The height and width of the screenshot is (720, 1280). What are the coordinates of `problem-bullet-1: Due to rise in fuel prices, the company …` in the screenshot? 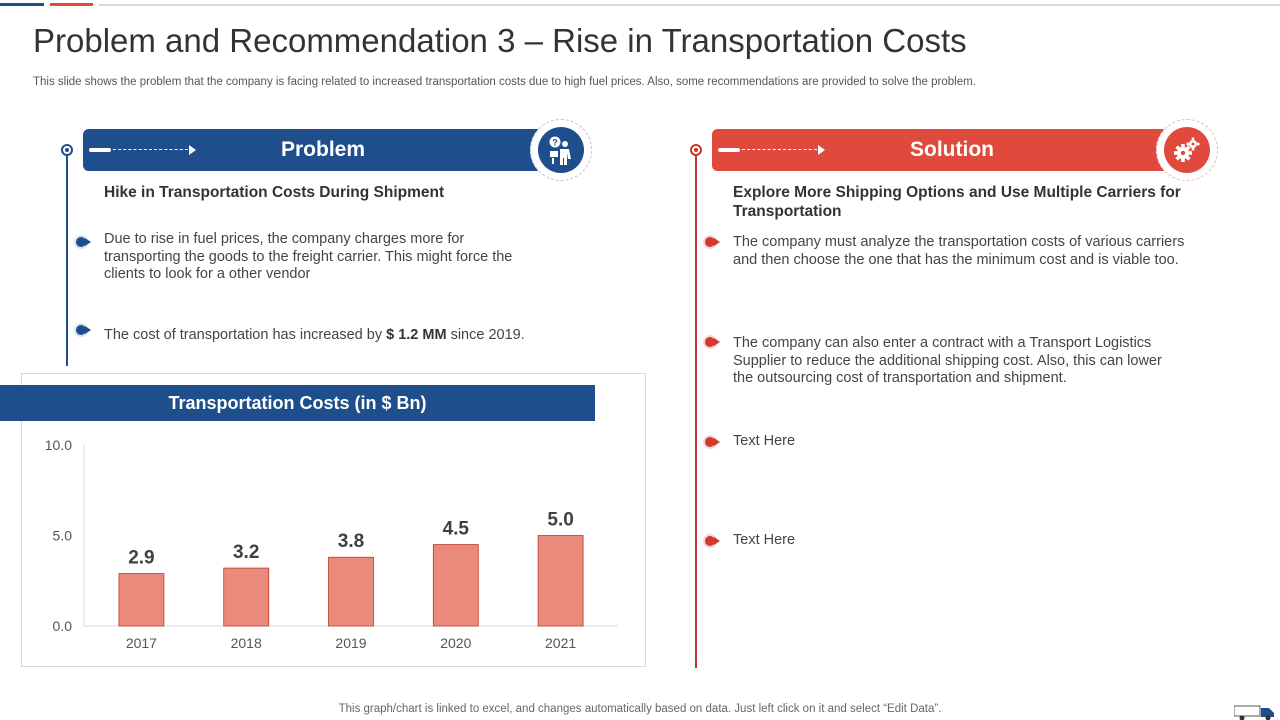 It's located at (308, 256).